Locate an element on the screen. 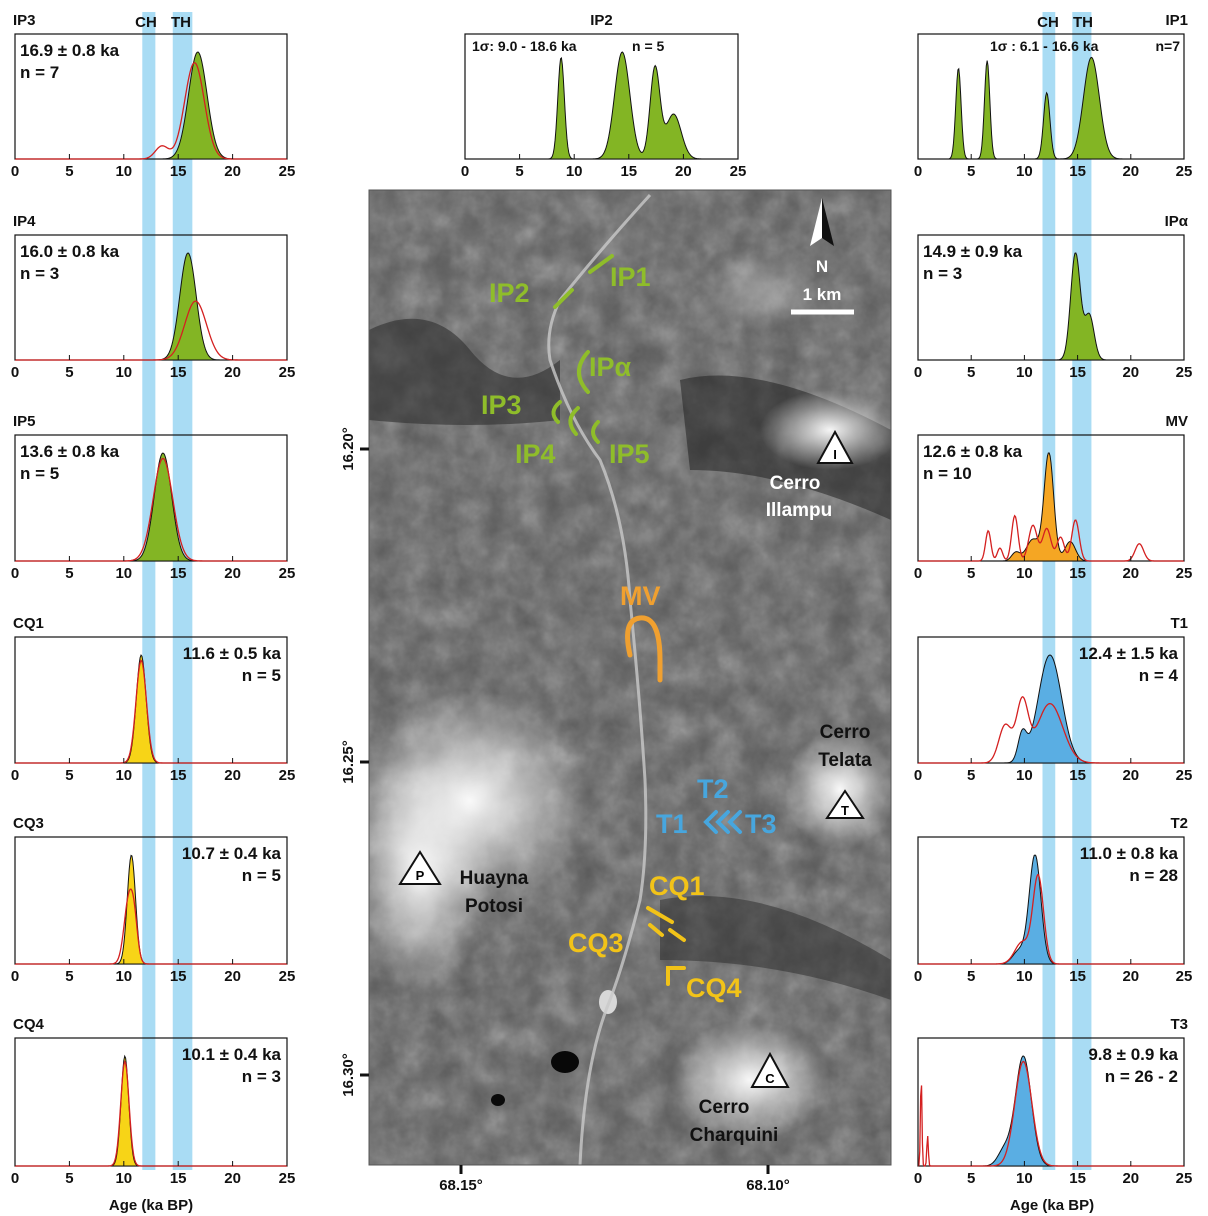  peak-name-line2: Telata is located at coordinates (845, 760).